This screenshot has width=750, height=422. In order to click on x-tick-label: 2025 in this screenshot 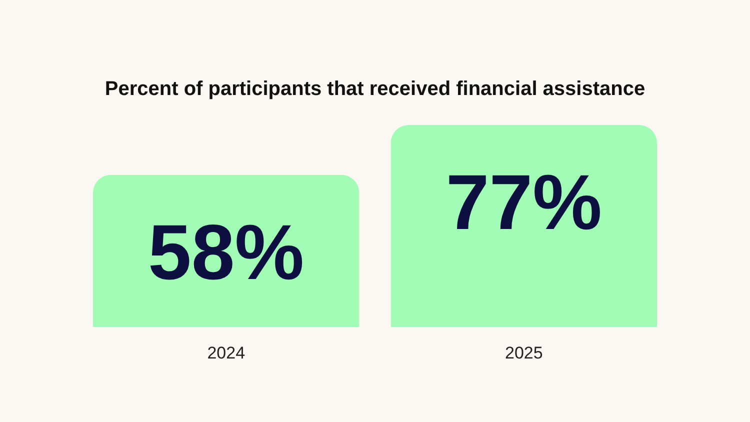, I will do `click(523, 353)`.